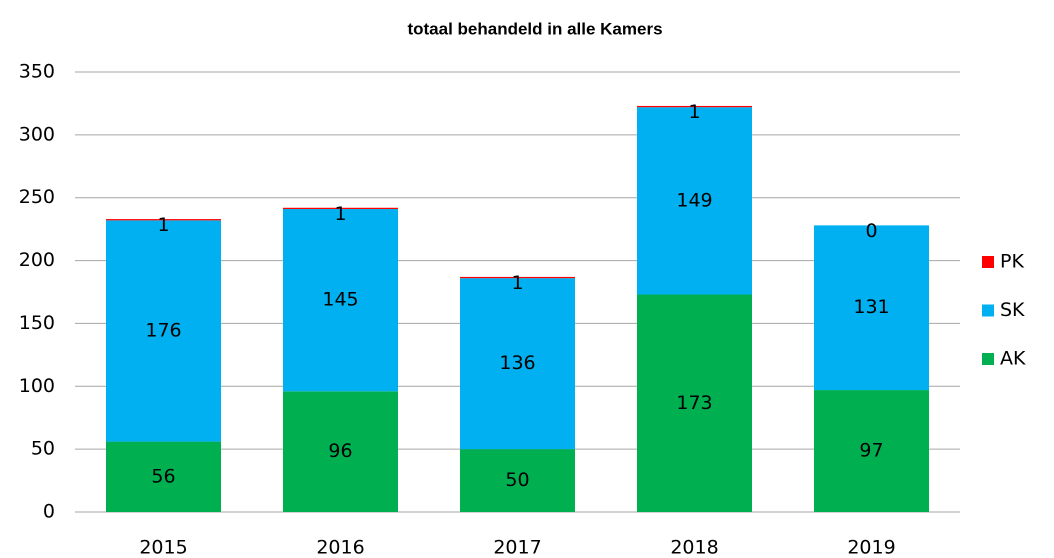 This screenshot has width=1054, height=558. What do you see at coordinates (694, 547) in the screenshot?
I see `x-tick-label: 2018` at bounding box center [694, 547].